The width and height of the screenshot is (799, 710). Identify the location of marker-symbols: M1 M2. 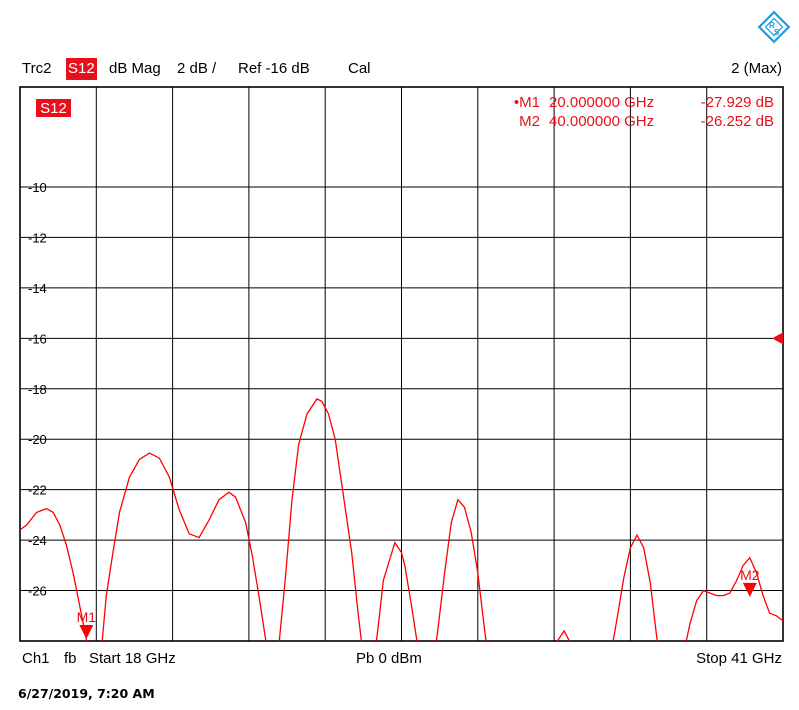
(418, 603).